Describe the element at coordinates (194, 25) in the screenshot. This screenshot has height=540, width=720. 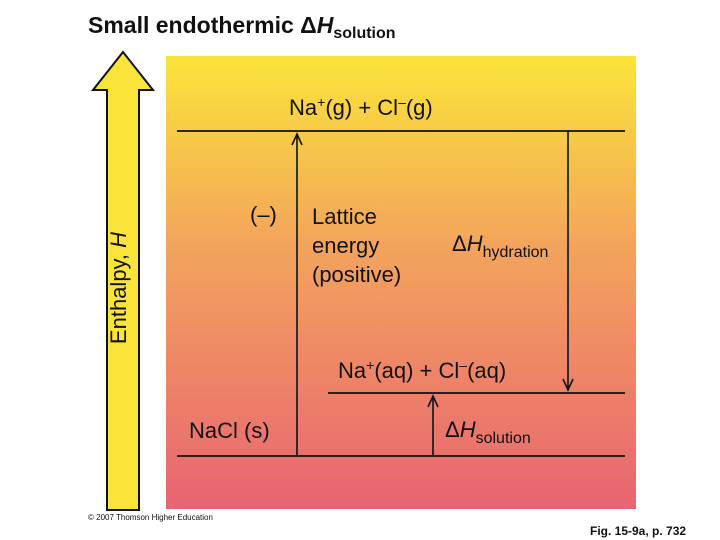
I see `title-prefix: Small endothermic` at that location.